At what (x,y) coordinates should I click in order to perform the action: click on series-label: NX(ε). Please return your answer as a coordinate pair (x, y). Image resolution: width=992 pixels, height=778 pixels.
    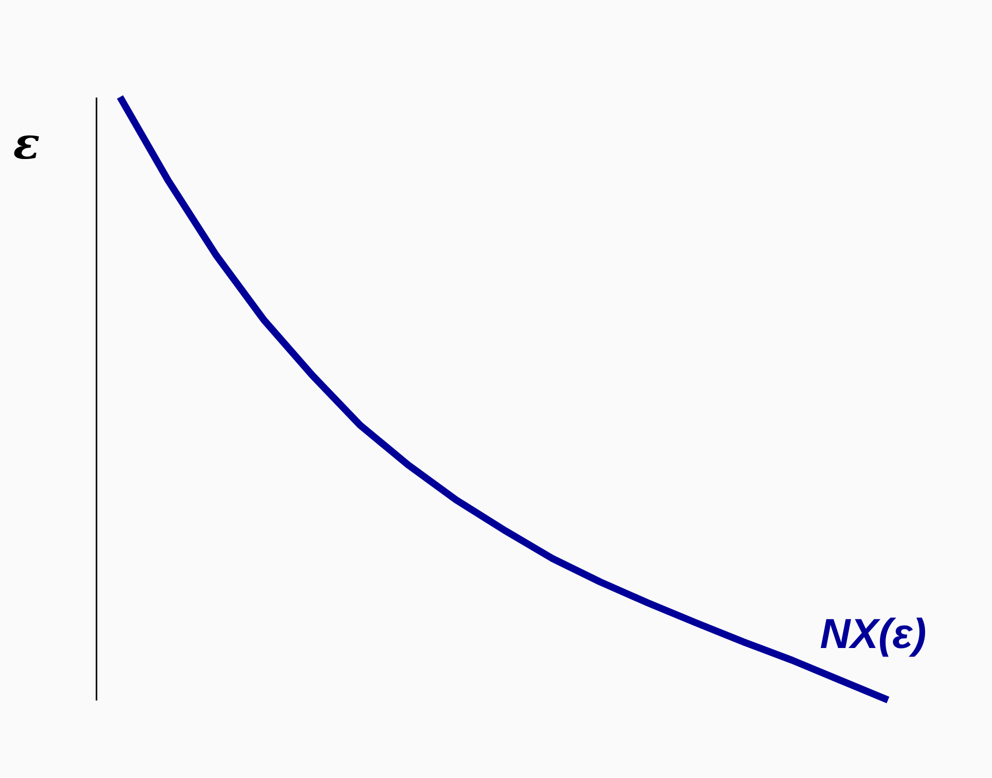
    Looking at the image, I should click on (873, 633).